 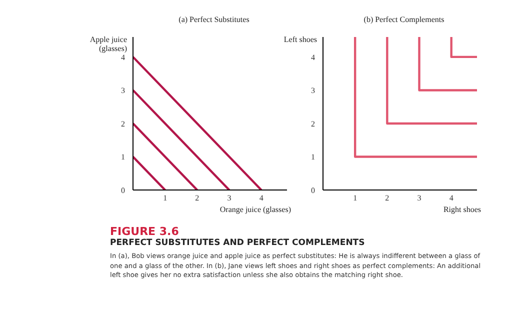 I want to click on x-axis-title: Orange juice (glasses), so click(x=255, y=209).